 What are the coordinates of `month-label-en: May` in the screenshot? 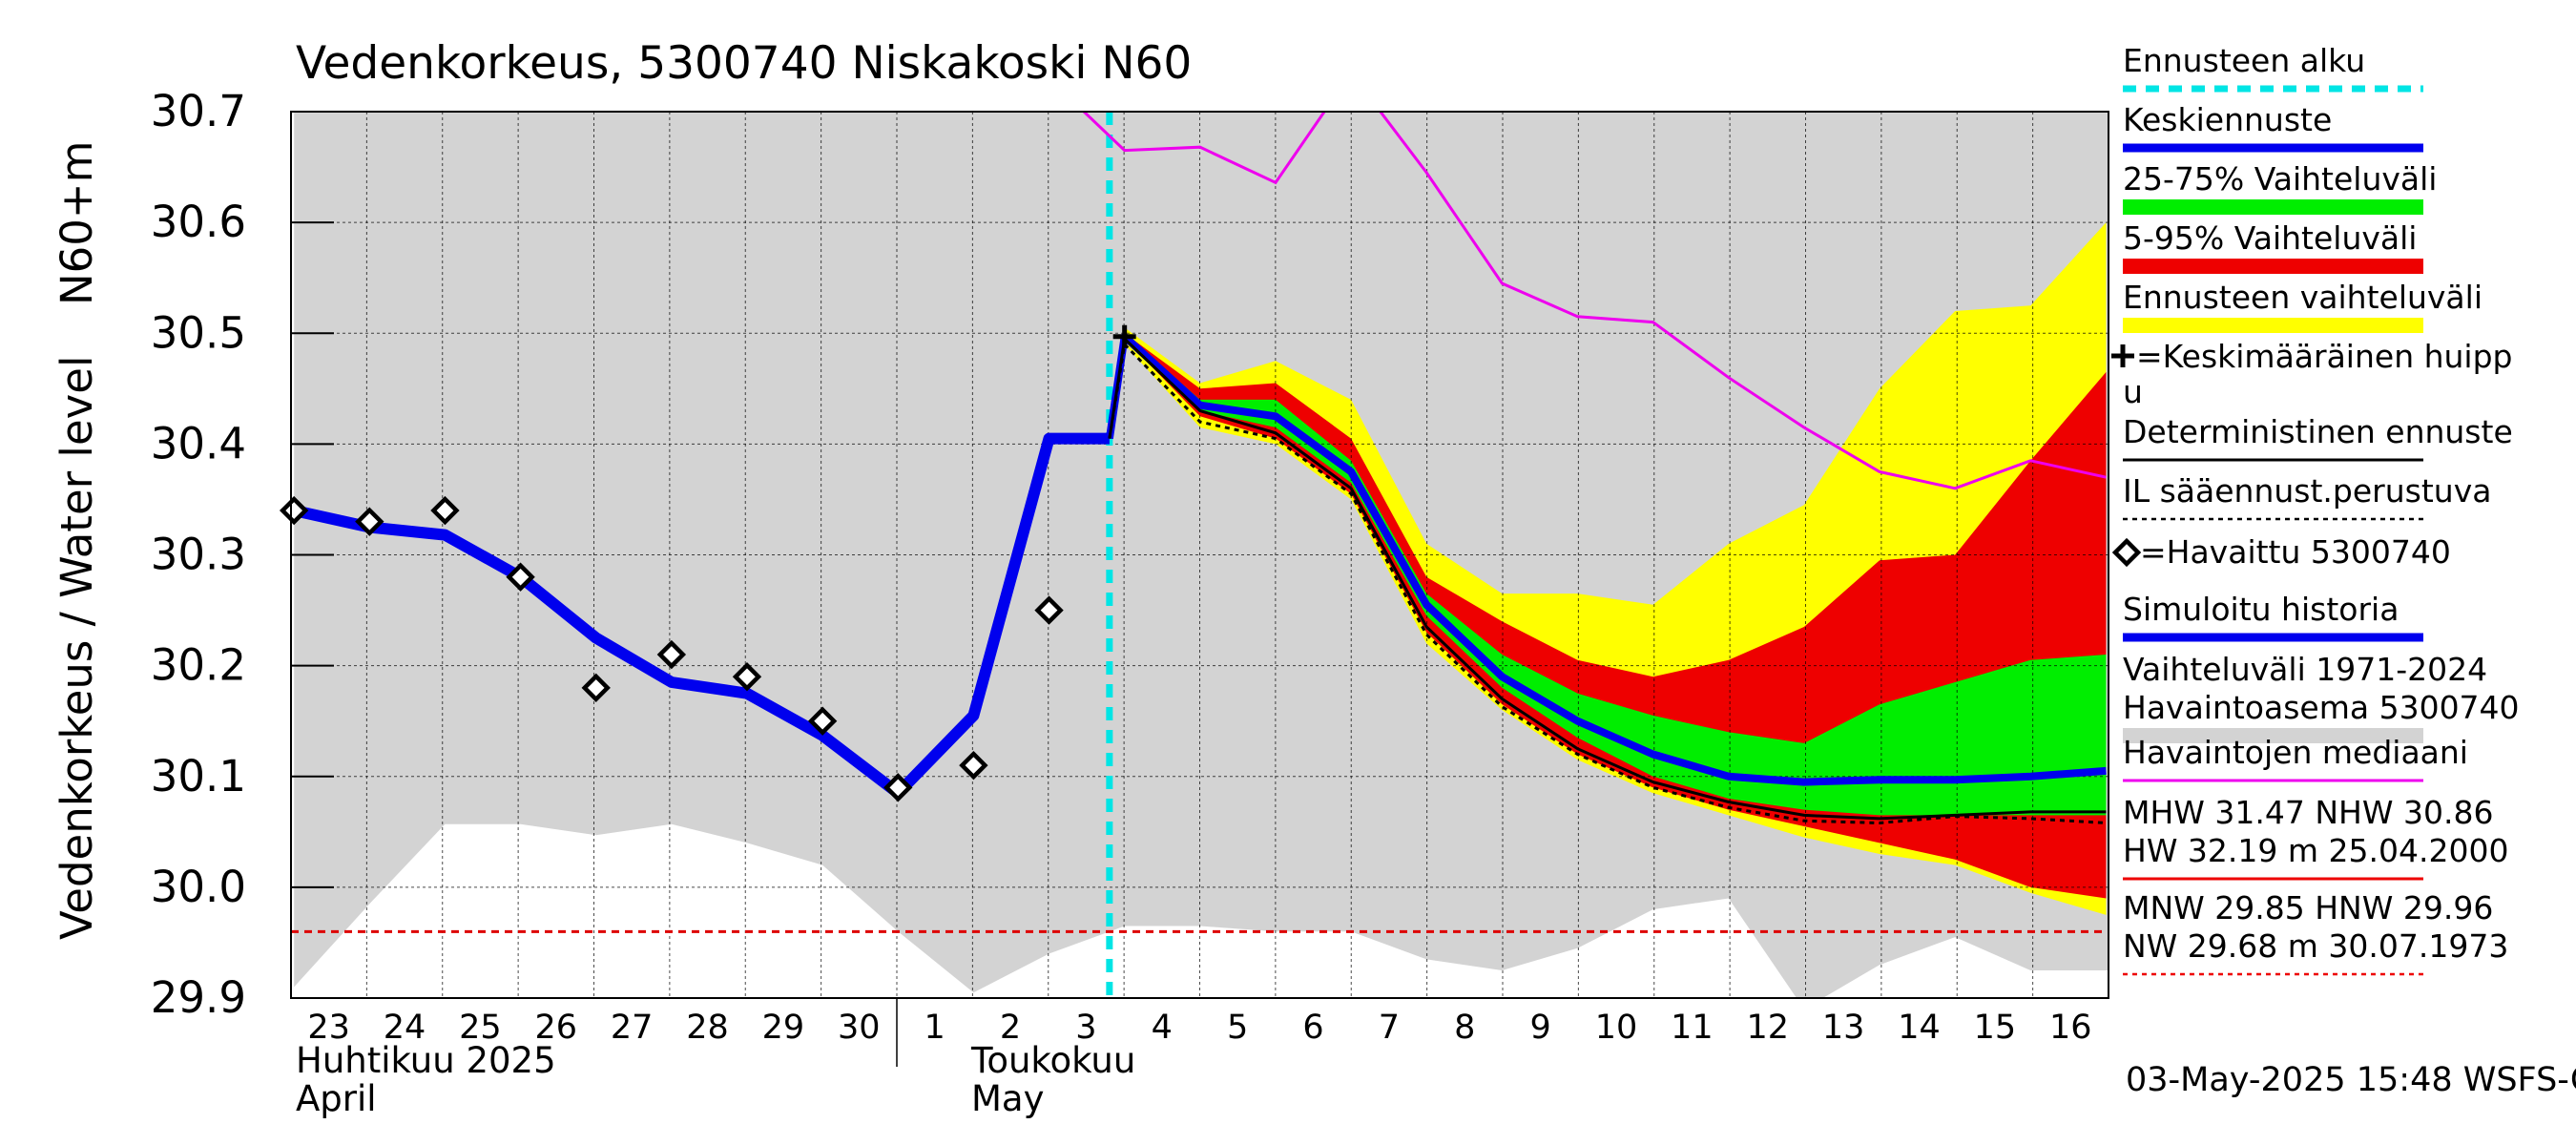 It's located at (1008, 1099).